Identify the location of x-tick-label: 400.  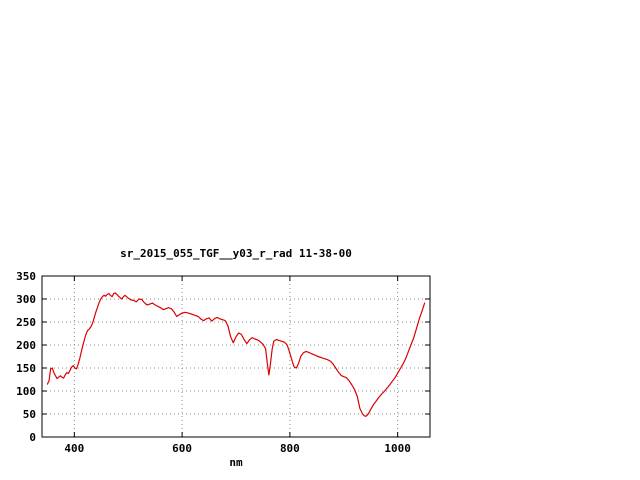
(74, 448).